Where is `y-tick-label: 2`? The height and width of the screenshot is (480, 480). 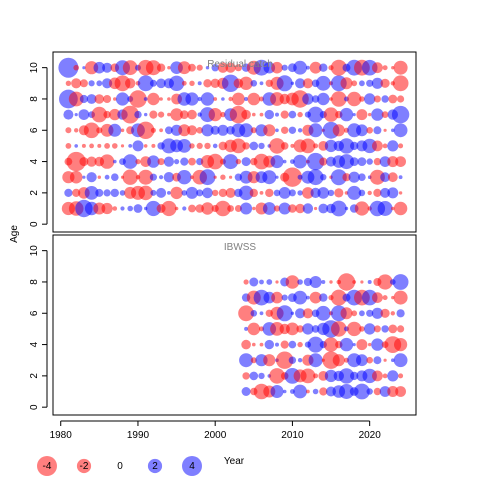
y-tick-label: 2 is located at coordinates (34, 193).